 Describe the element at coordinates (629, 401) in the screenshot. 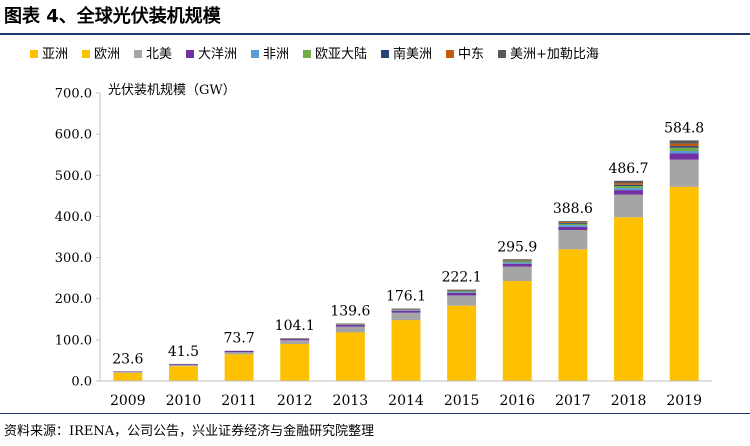

I see `x-tick-label: 2018` at that location.